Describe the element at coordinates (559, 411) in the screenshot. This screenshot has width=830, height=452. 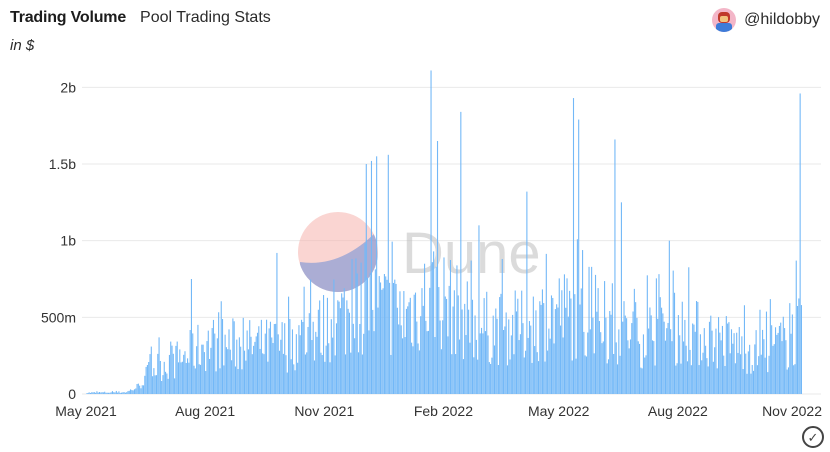
I see `x-tick-label: May 2022` at that location.